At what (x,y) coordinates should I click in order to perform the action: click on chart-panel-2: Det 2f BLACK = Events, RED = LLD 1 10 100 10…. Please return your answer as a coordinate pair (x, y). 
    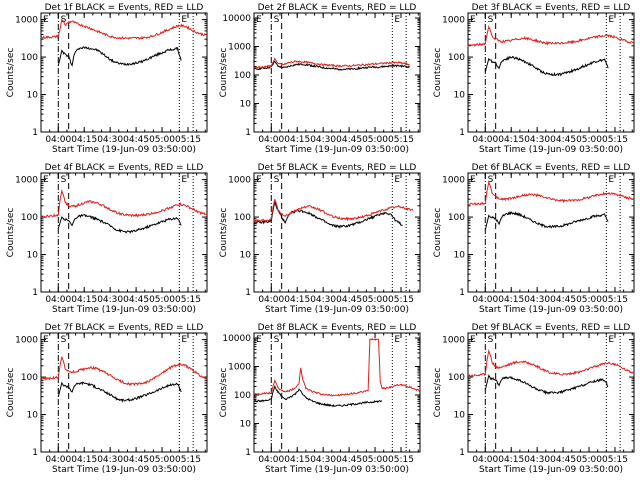
    Looking at the image, I should click on (320, 79).